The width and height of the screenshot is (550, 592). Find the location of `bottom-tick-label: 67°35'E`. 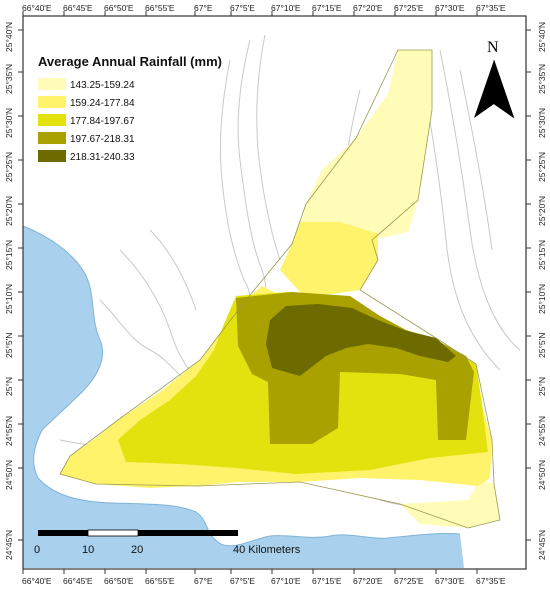

bottom-tick-label: 67°35'E is located at coordinates (491, 581).